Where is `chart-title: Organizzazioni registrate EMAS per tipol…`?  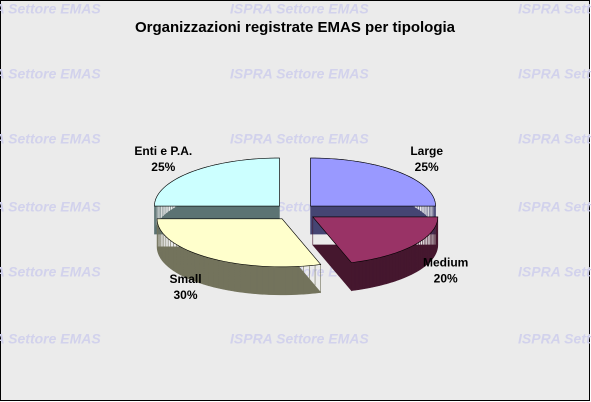 chart-title: Organizzazioni registrate EMAS per tipol… is located at coordinates (295, 27).